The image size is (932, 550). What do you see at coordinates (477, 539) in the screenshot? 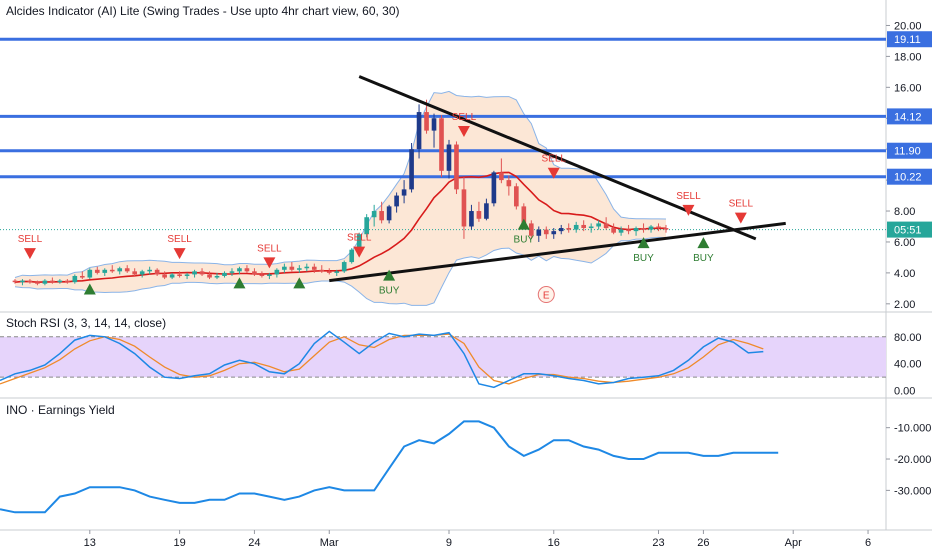
I see `x-axis: 13 19 24 Mar 9 16 23 26 Apr 6` at bounding box center [477, 539].